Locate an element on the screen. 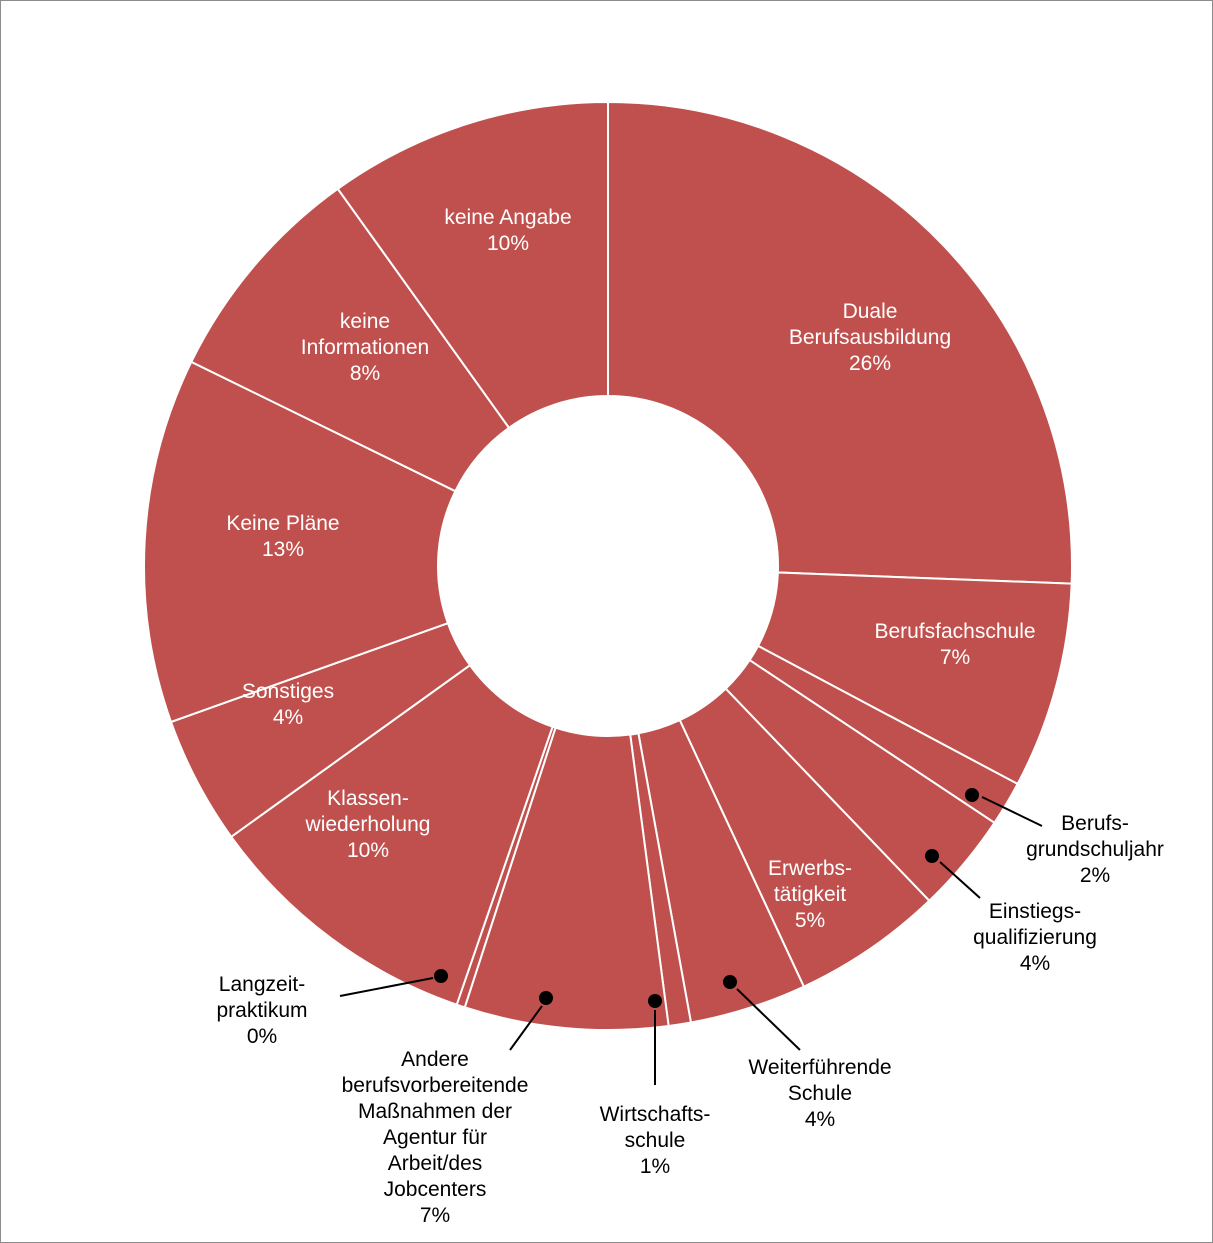 The height and width of the screenshot is (1243, 1213). slice-category-label: keine Angabe is located at coordinates (507, 217).